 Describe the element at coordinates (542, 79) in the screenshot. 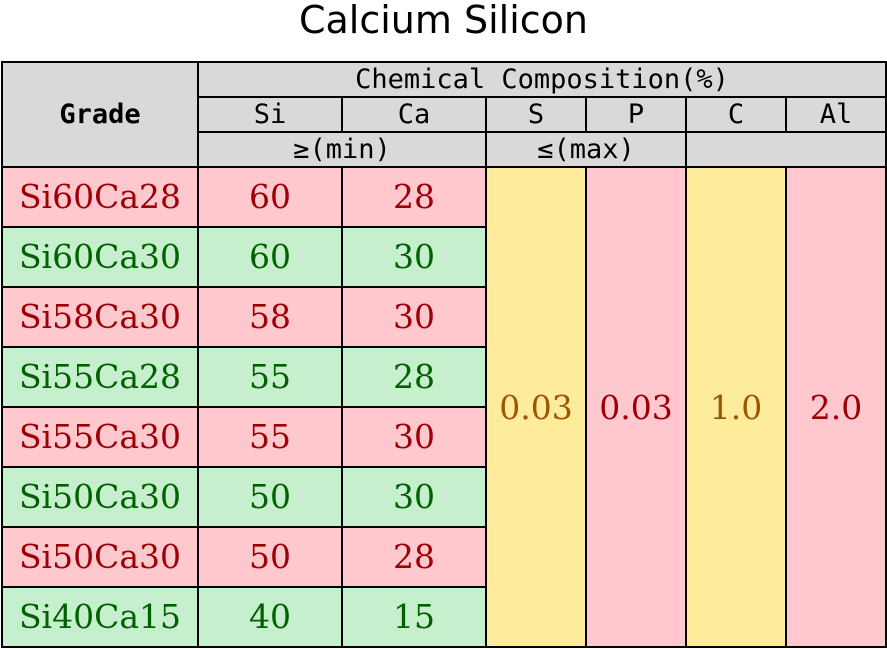

I see `chemical-composition-header: Chemical Composition(%)` at that location.